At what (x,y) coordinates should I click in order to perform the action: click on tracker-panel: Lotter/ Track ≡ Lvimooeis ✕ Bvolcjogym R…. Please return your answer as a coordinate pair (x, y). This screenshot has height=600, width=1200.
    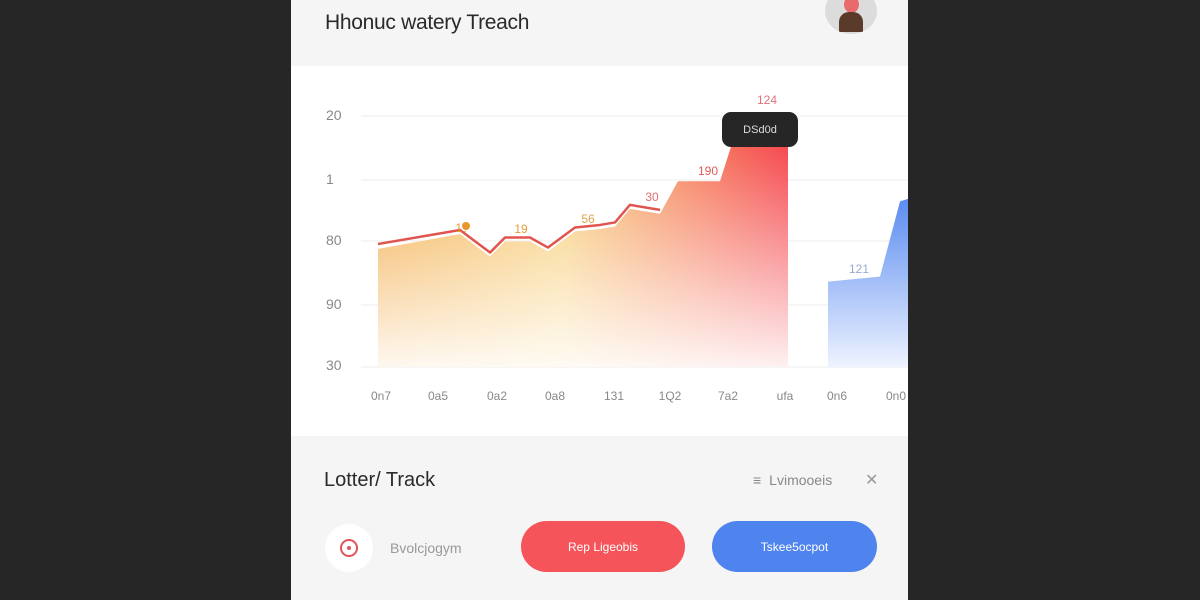
    Looking at the image, I should click on (599, 518).